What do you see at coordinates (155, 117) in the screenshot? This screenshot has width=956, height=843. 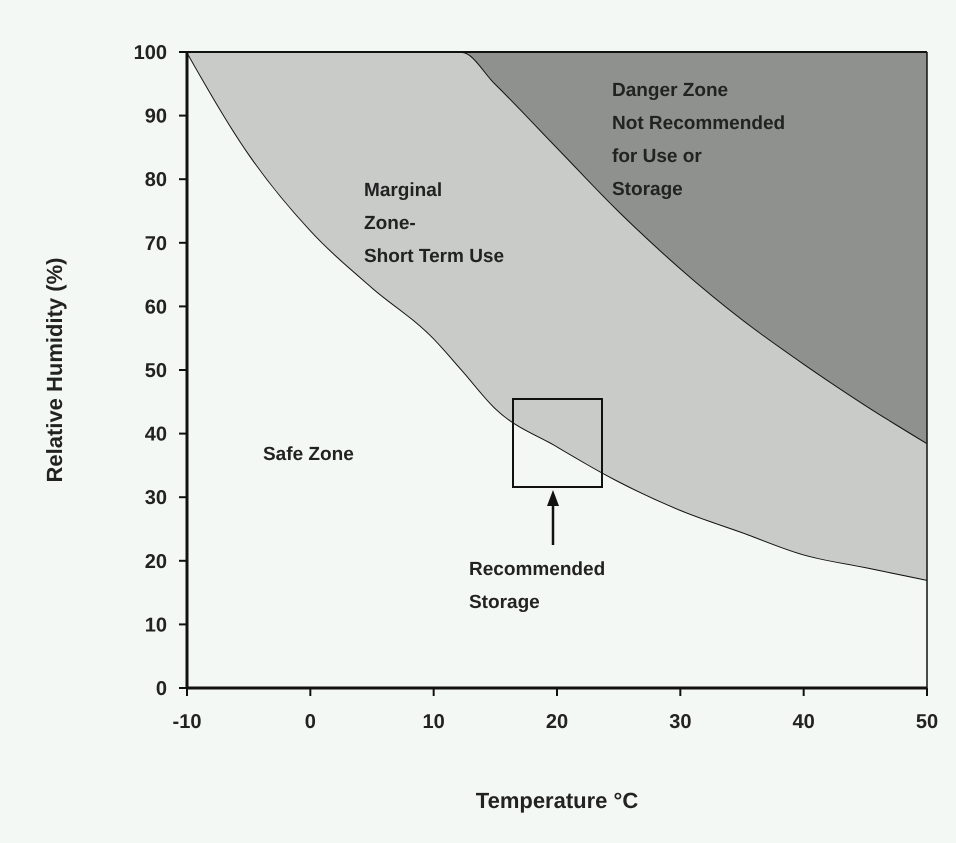 I see `y-tick-label: 90` at bounding box center [155, 117].